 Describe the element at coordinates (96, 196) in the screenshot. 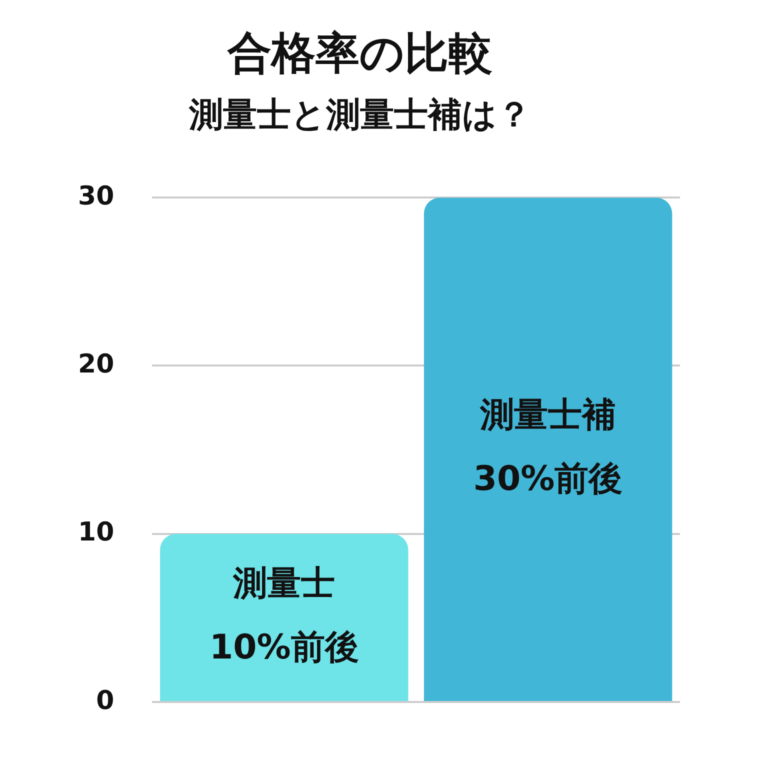

I see `y-tick-label: 30` at that location.